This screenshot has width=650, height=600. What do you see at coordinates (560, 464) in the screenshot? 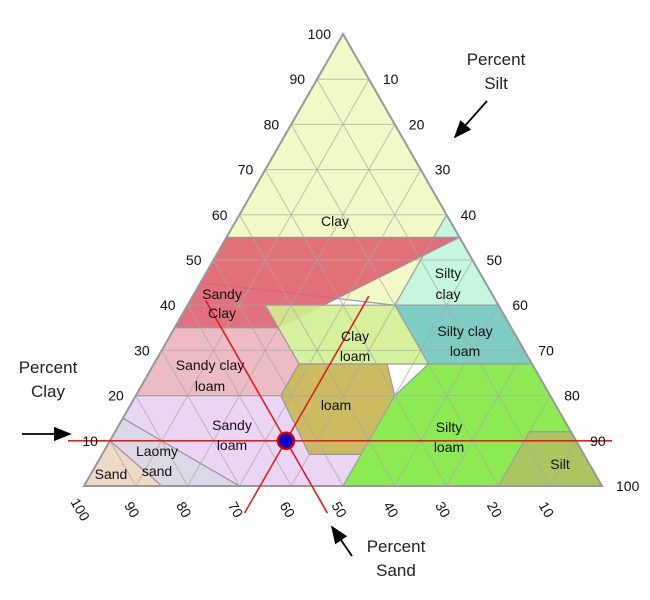
I see `zone-label-silt: Silt` at bounding box center [560, 464].